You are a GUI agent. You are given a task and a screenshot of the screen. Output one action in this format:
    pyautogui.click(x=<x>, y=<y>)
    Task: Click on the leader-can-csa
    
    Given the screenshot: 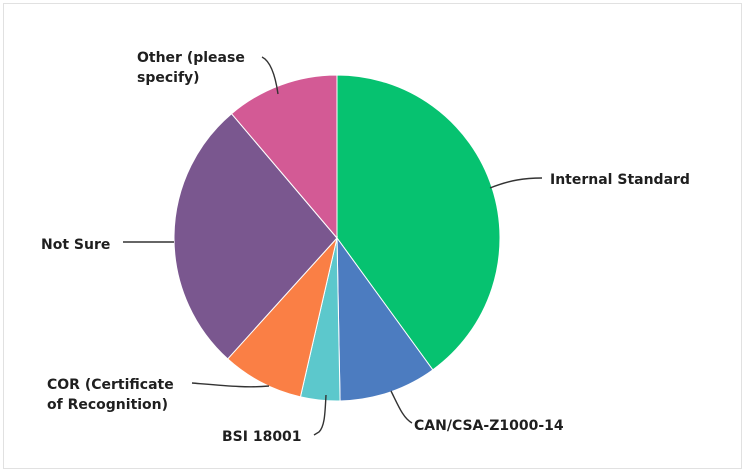 What is the action you would take?
    pyautogui.click(x=401, y=407)
    